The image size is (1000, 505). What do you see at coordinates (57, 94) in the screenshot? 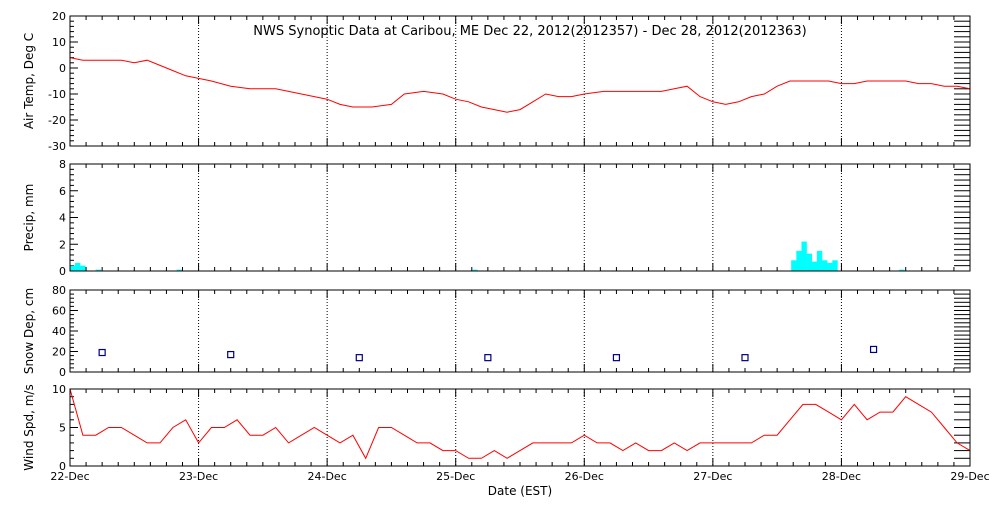
I see `air-temp-y-tick-label: -10` at bounding box center [57, 94].